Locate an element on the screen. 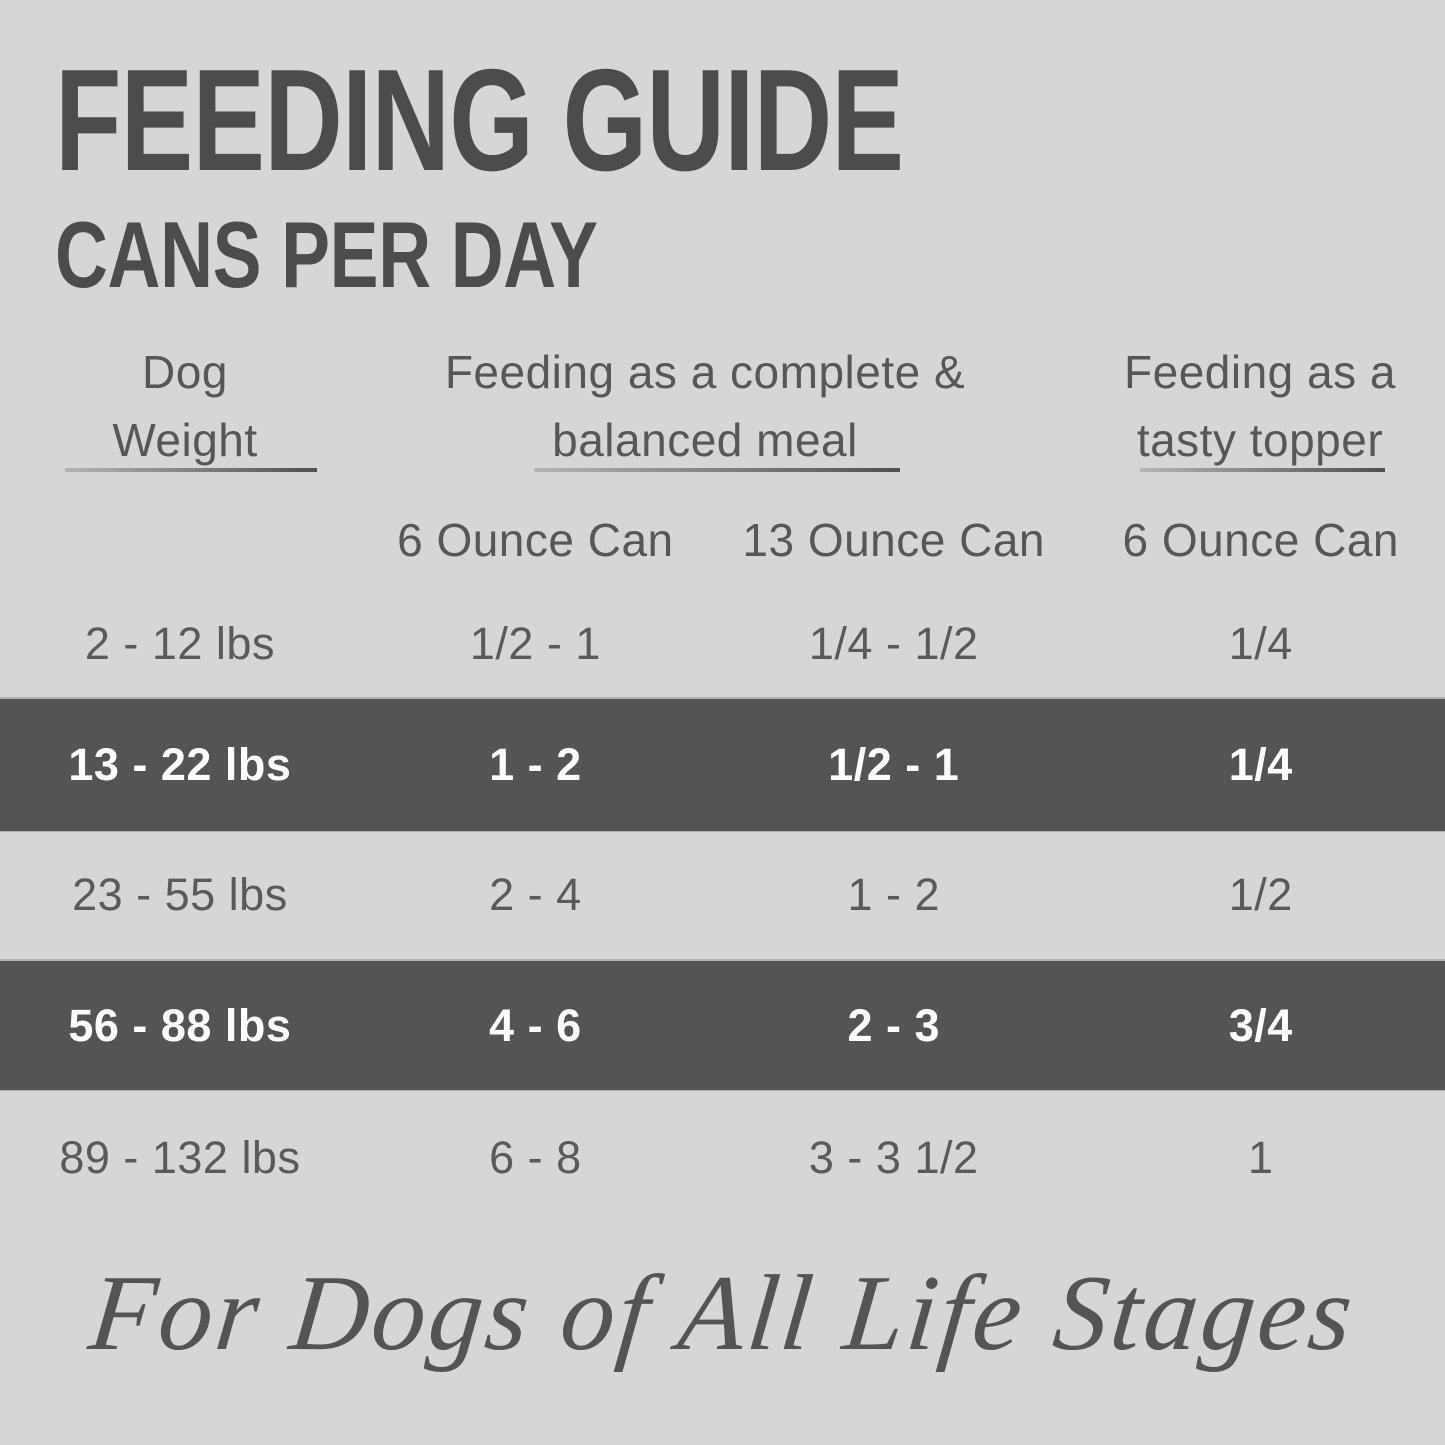  cell-dog-weight: 89 - 132 lbs is located at coordinates (180, 1157).